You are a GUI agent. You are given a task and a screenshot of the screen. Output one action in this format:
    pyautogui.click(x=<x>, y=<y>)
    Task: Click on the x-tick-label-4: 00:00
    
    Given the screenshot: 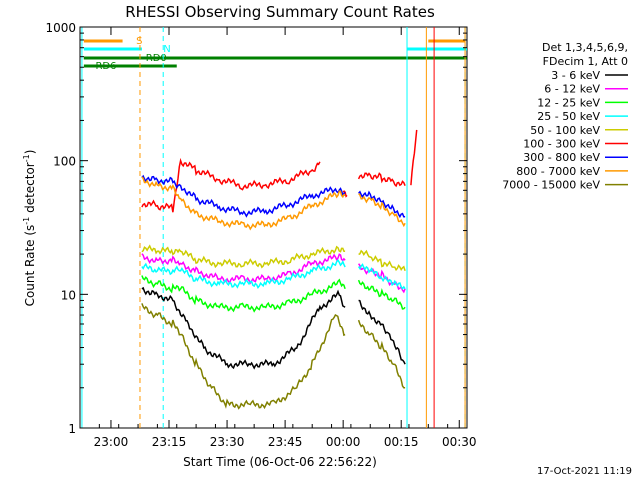 What is the action you would take?
    pyautogui.click(x=343, y=442)
    